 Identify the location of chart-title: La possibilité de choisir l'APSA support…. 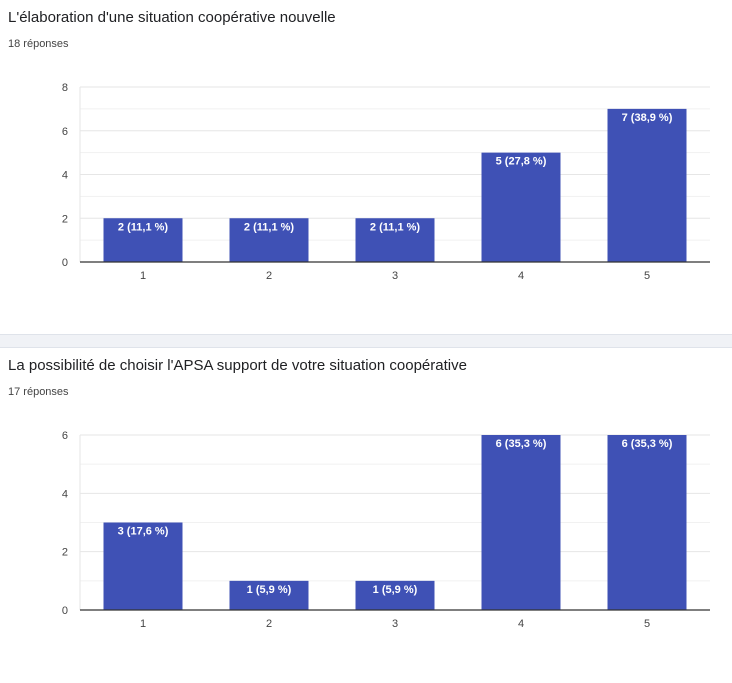
(237, 365).